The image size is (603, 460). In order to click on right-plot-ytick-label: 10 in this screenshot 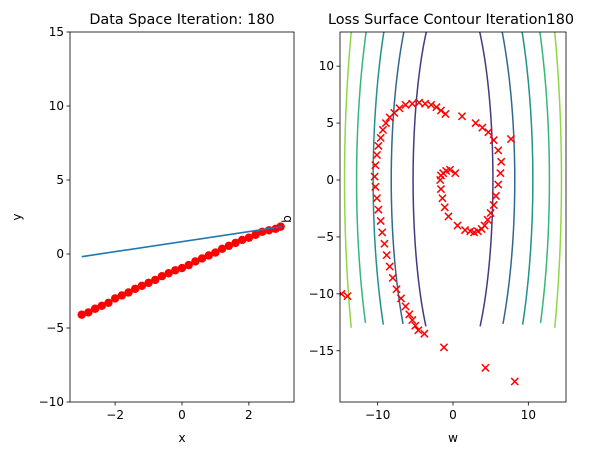, I will do `click(326, 66)`.